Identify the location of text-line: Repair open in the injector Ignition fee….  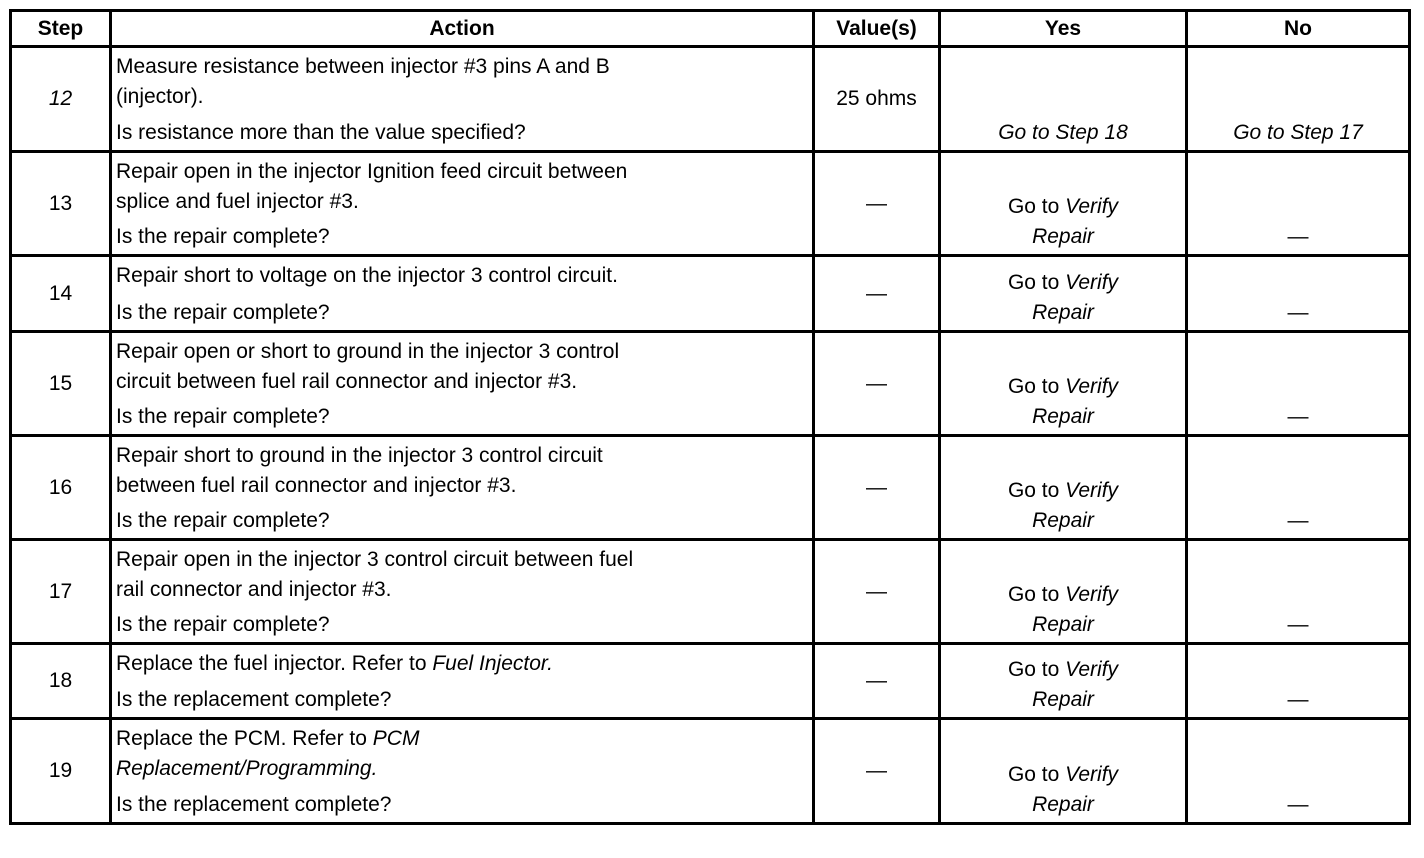
(461, 172).